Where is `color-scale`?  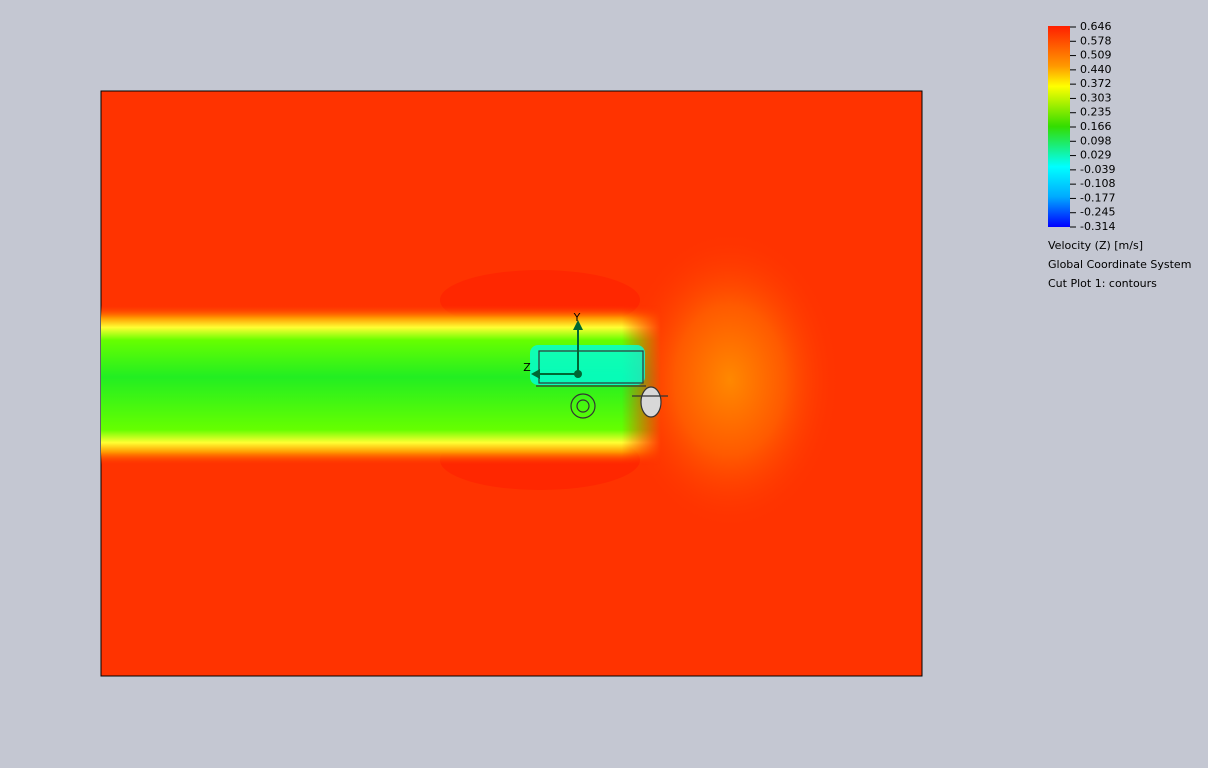
color-scale is located at coordinates (1059, 126).